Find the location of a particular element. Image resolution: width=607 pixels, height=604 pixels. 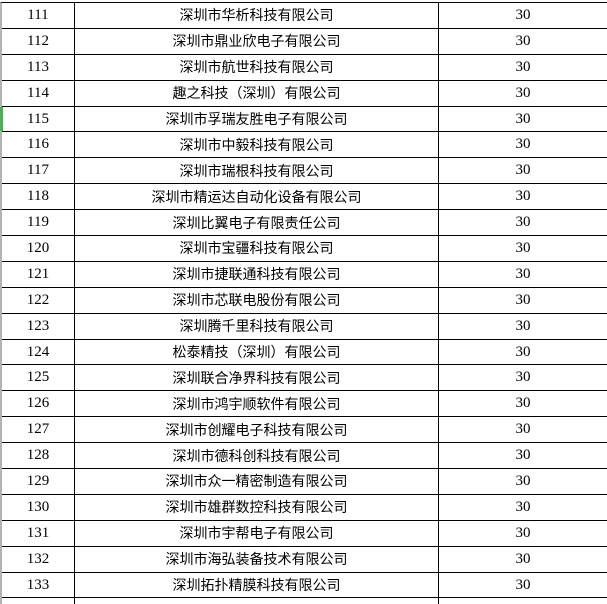

table-row: 123 深圳腾千里科技有限公司 30 is located at coordinates (304, 326).